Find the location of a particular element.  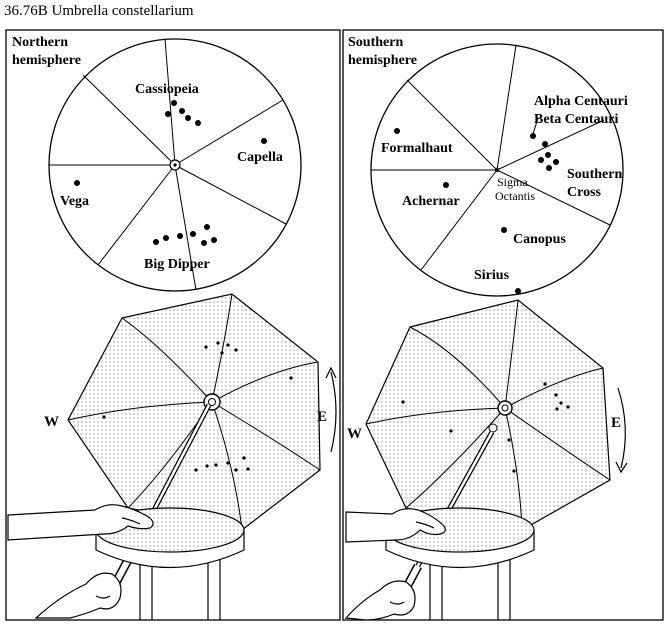

formalhaut-star is located at coordinates (397, 131).